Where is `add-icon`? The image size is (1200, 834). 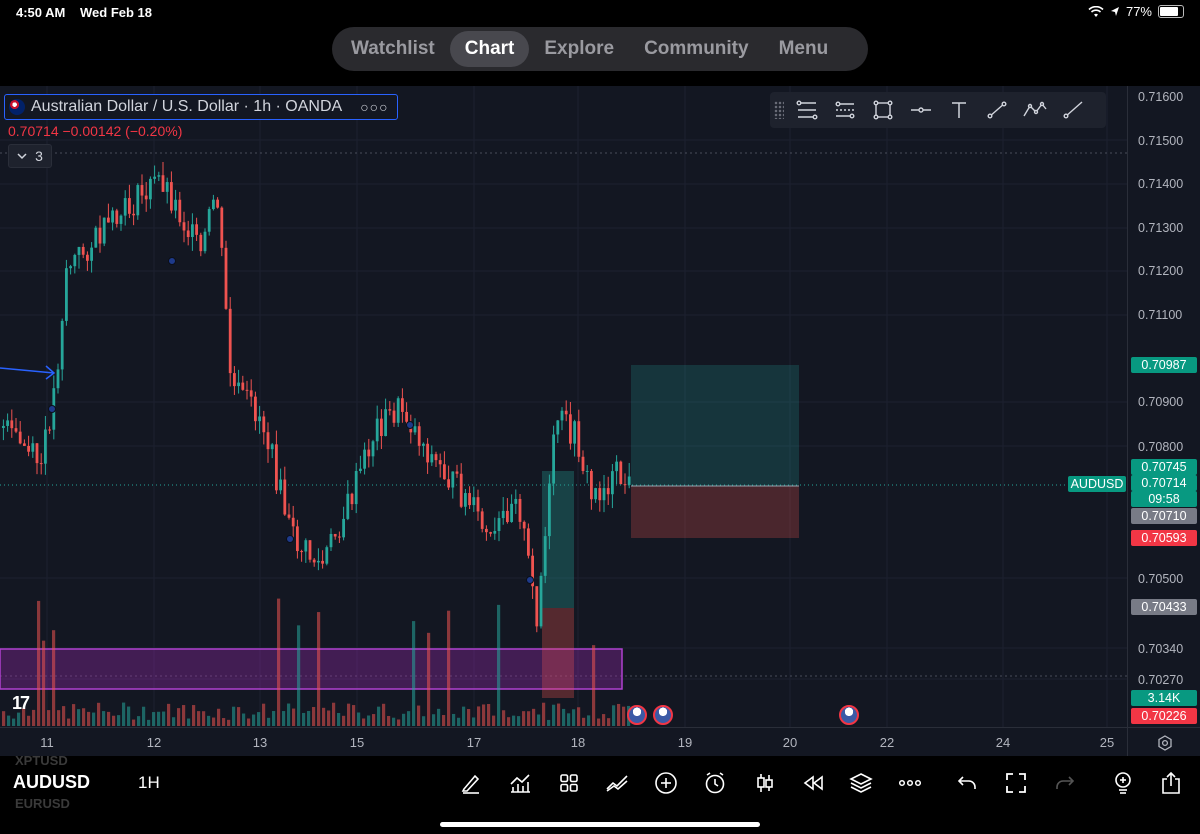 add-icon is located at coordinates (666, 783).